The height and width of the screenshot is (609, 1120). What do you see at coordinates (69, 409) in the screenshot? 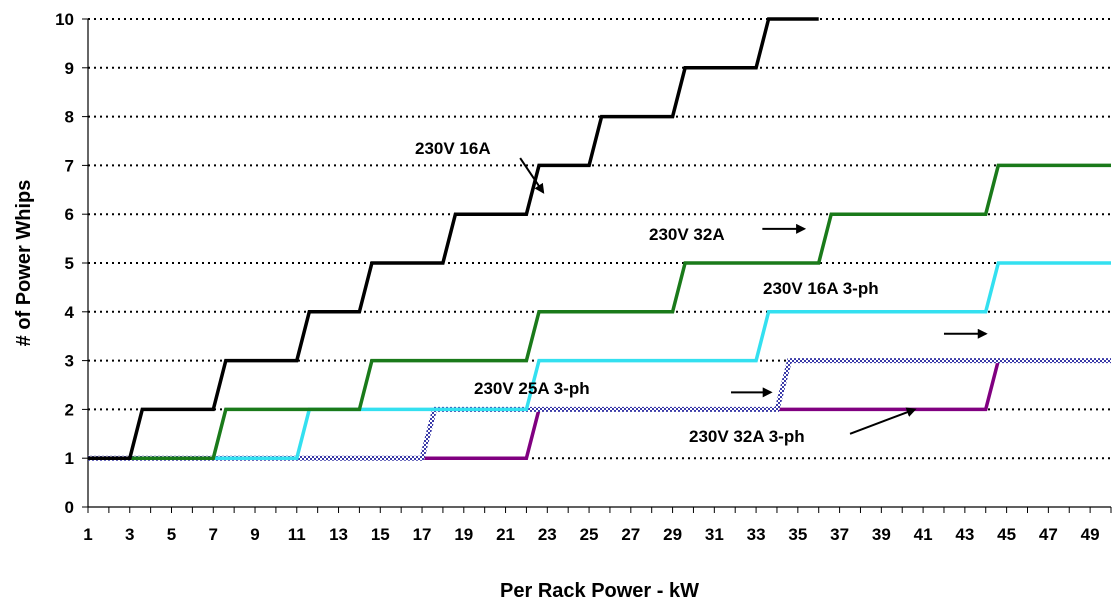
I see `y-tick-label: 2` at bounding box center [69, 409].